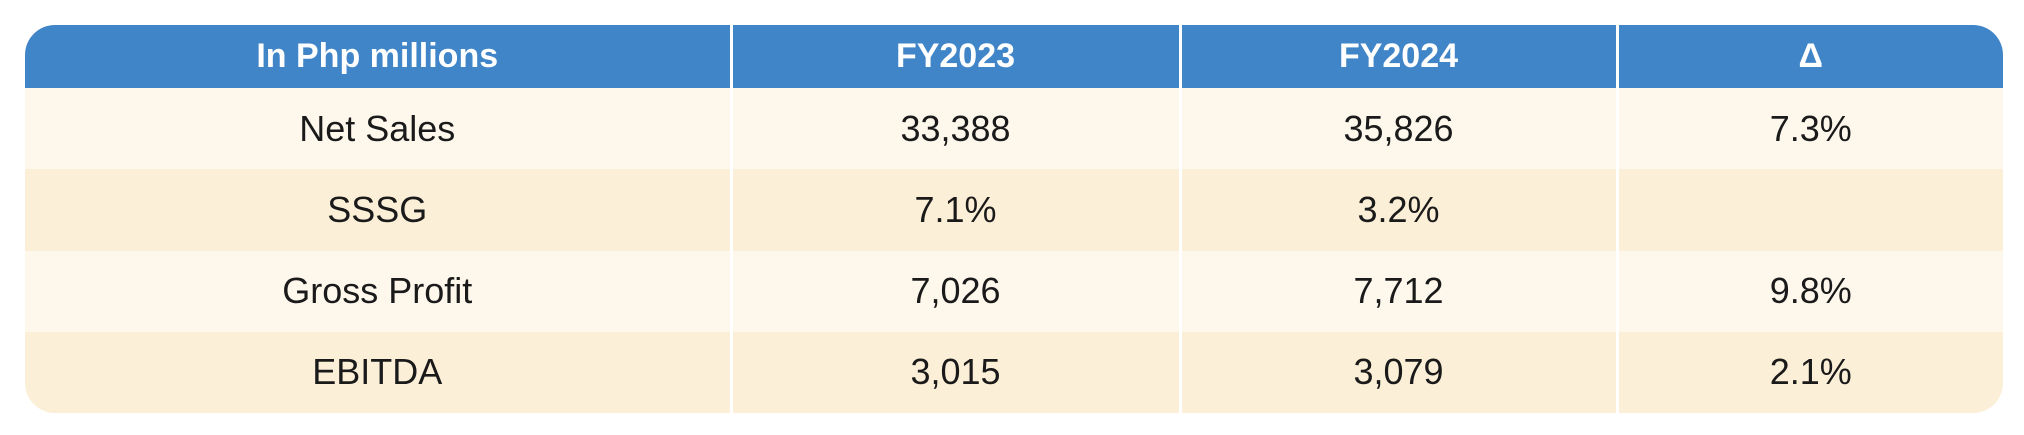 The image size is (2024, 435). Describe the element at coordinates (1810, 210) in the screenshot. I see `cell-delta` at that location.